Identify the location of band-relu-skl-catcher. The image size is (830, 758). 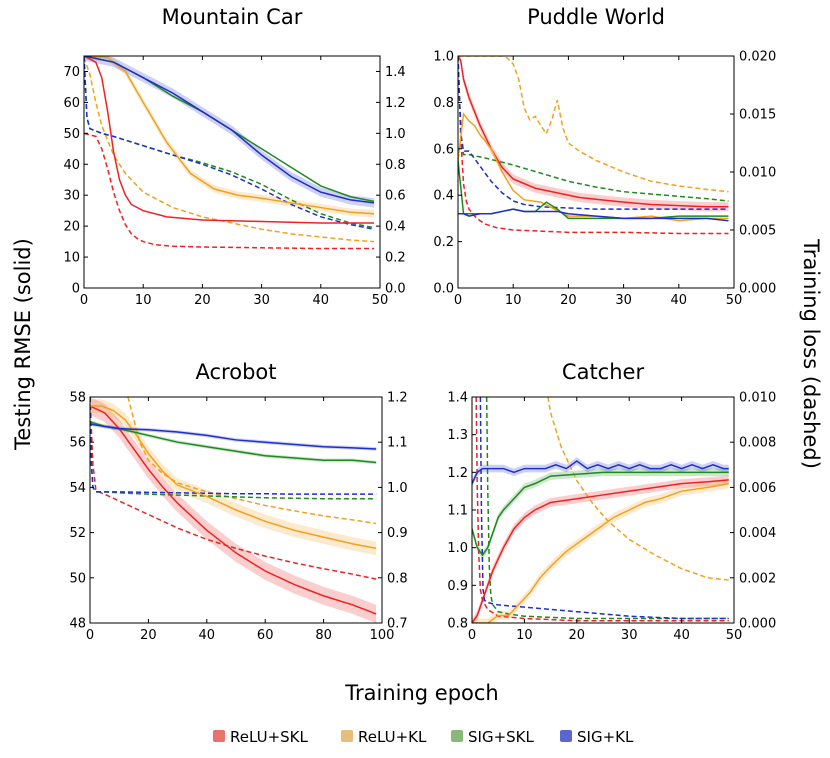
(600, 549).